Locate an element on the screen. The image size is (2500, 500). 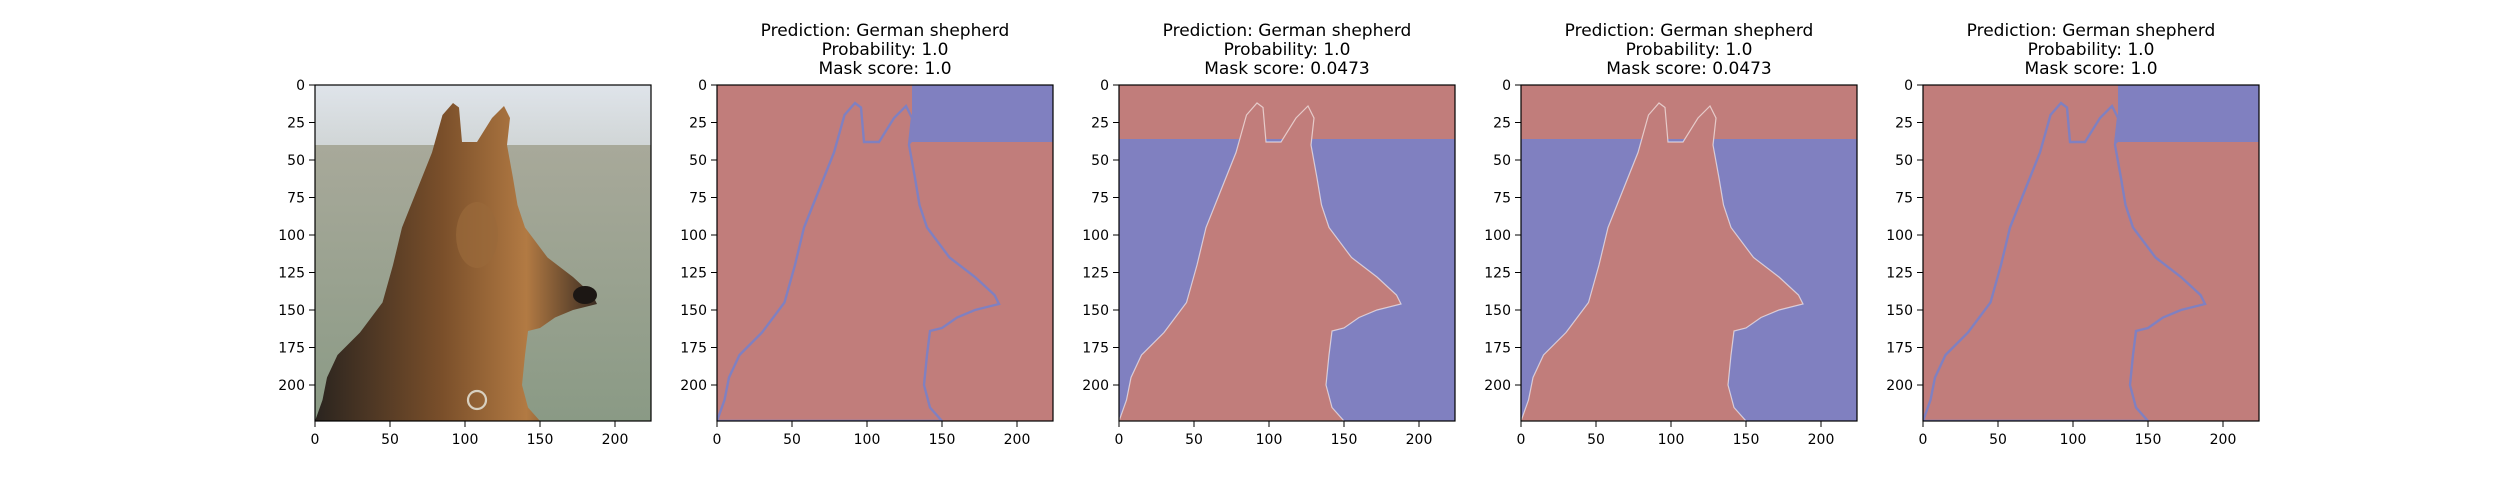
photo-dog-face is located at coordinates (477, 235).